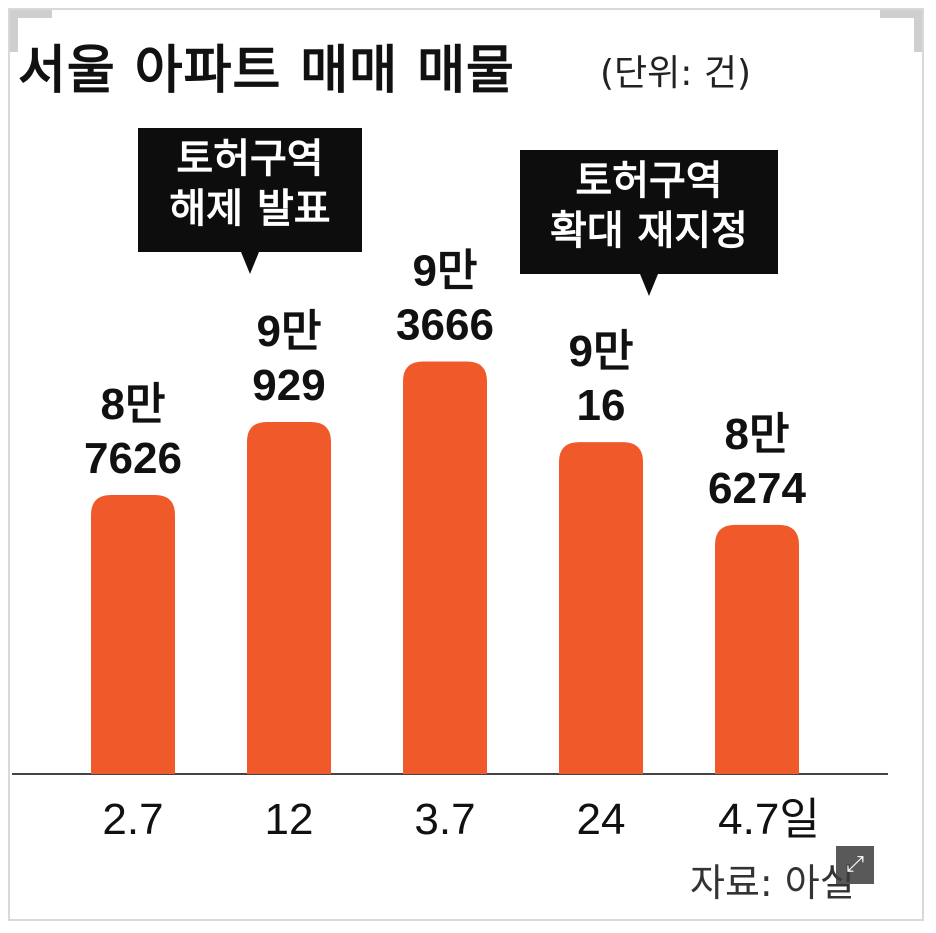  I want to click on chart-title: 서울 아파트 매매 매물, so click(266, 71).